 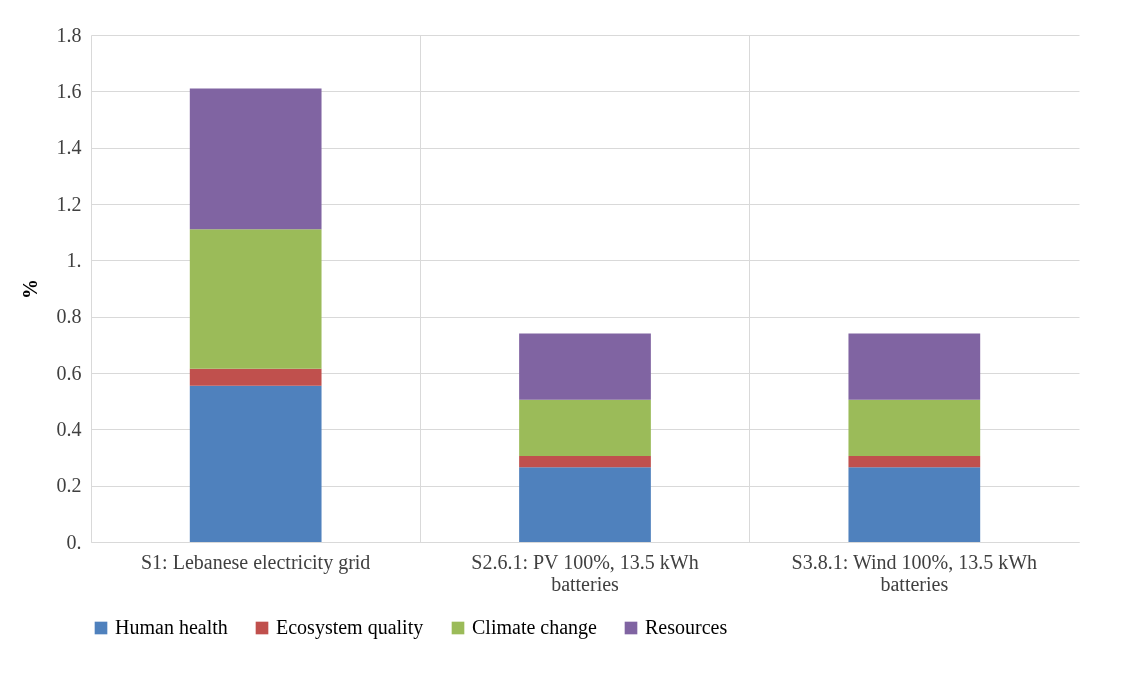 What do you see at coordinates (686, 627) in the screenshot?
I see `legend-label: Resources` at bounding box center [686, 627].